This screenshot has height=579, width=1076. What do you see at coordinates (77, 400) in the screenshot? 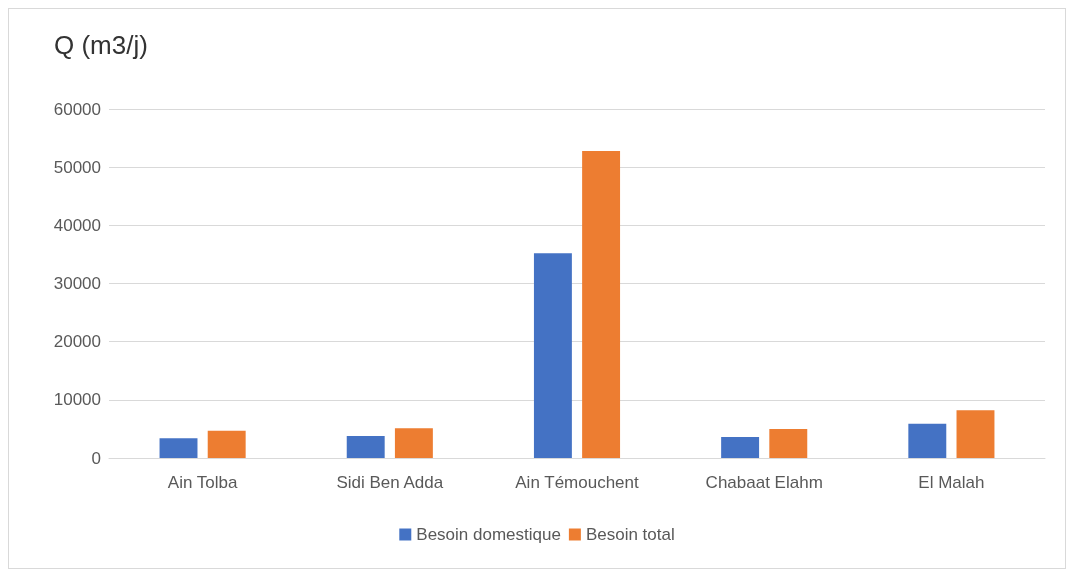
I see `y-tick-label: 10000` at bounding box center [77, 400].